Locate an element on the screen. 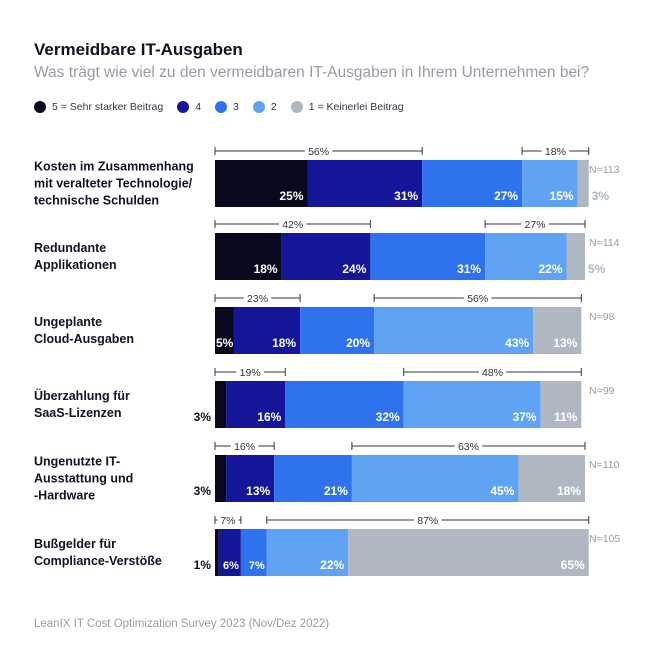  top2-bracket-label: 56% is located at coordinates (318, 152).